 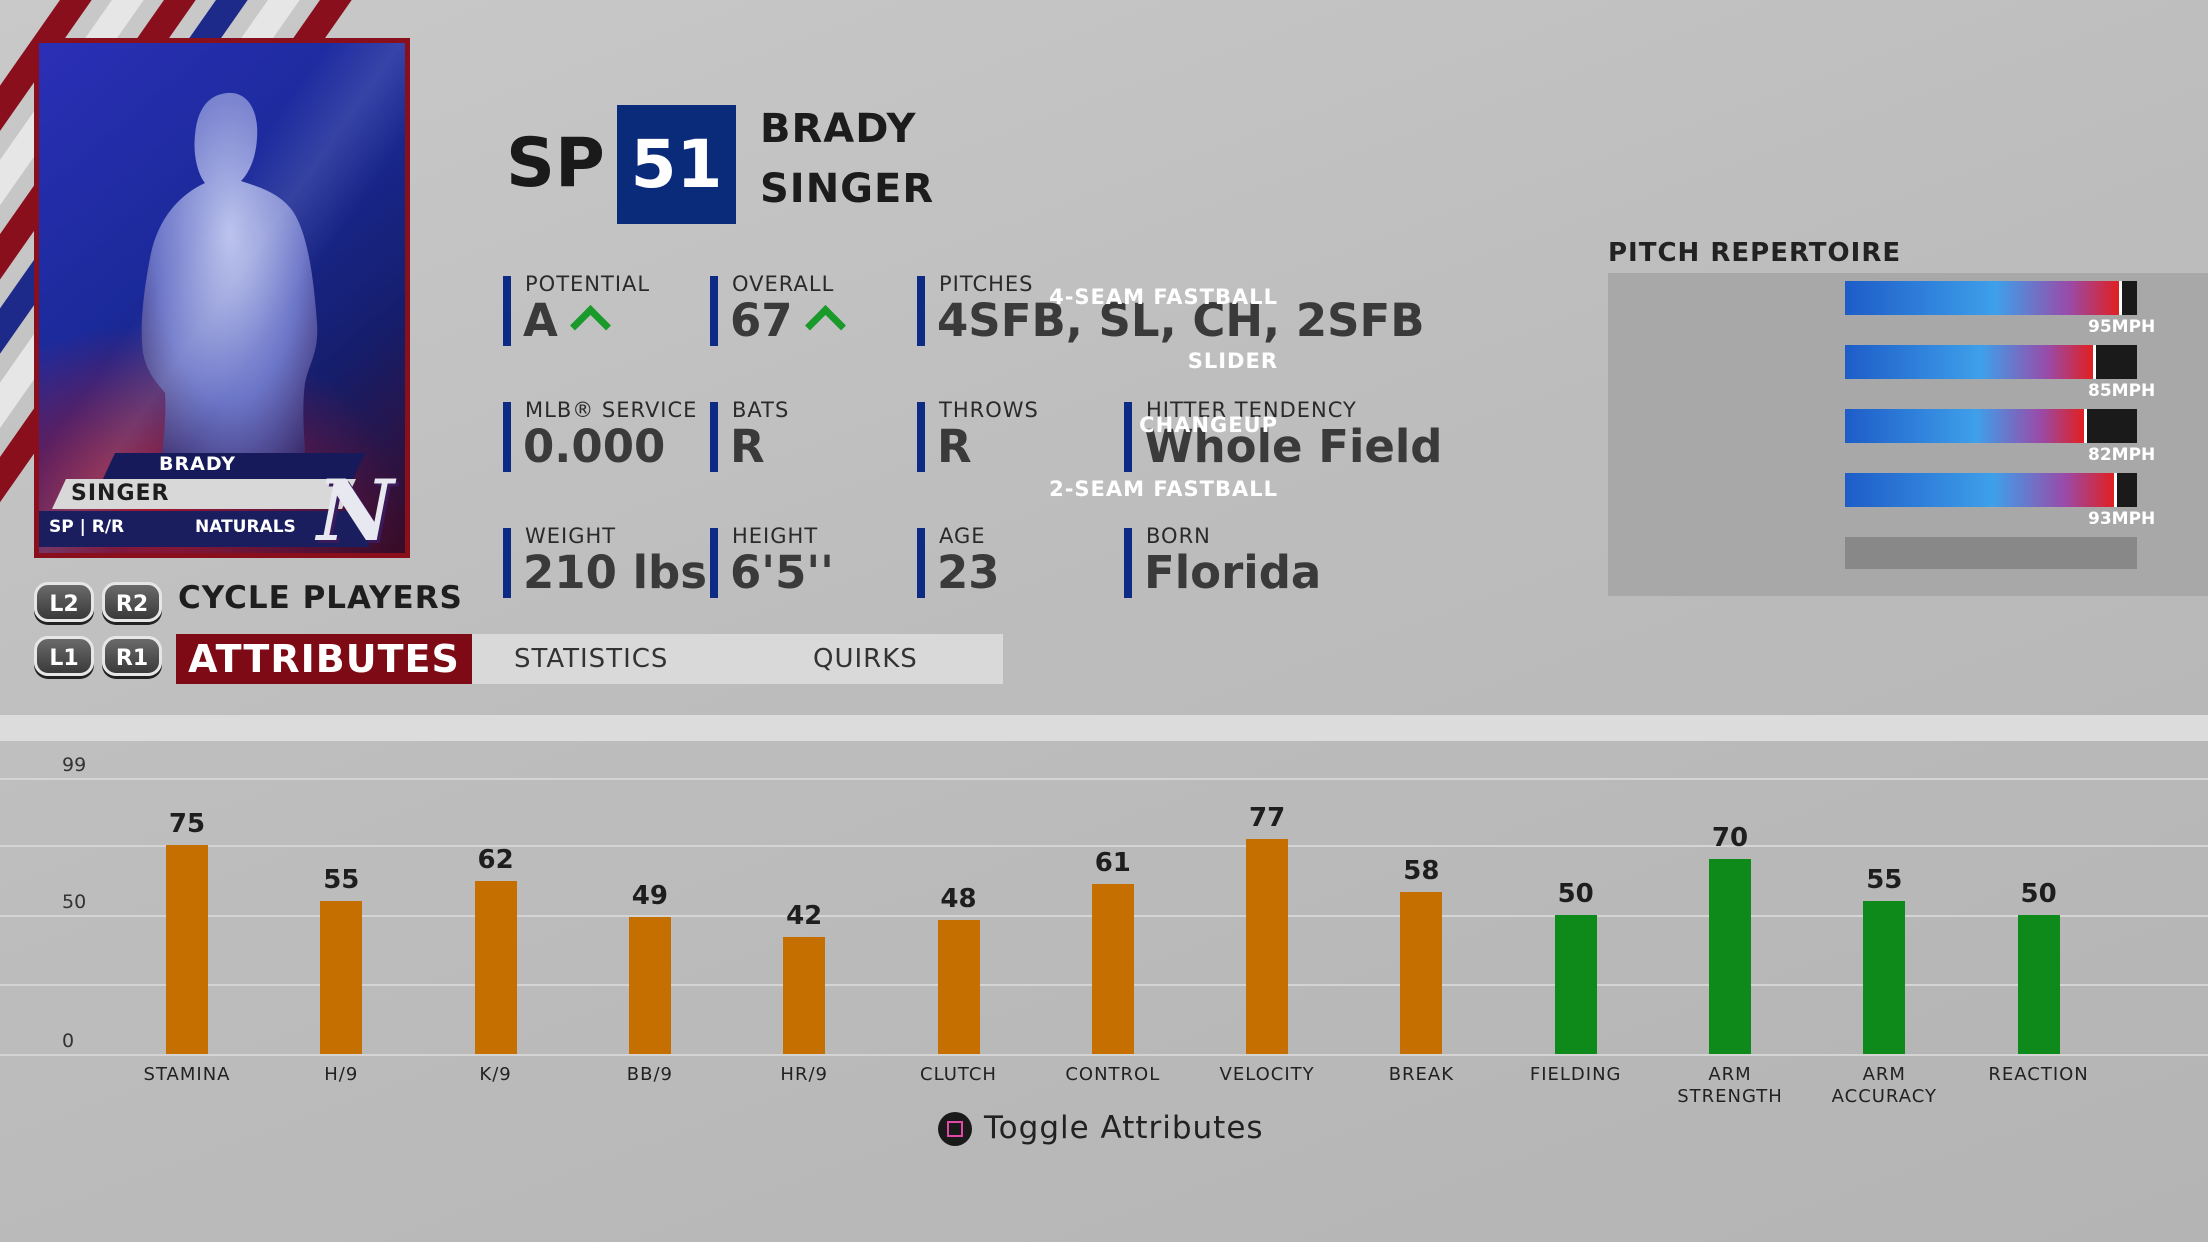 What do you see at coordinates (737, 659) in the screenshot?
I see `tab-bar` at bounding box center [737, 659].